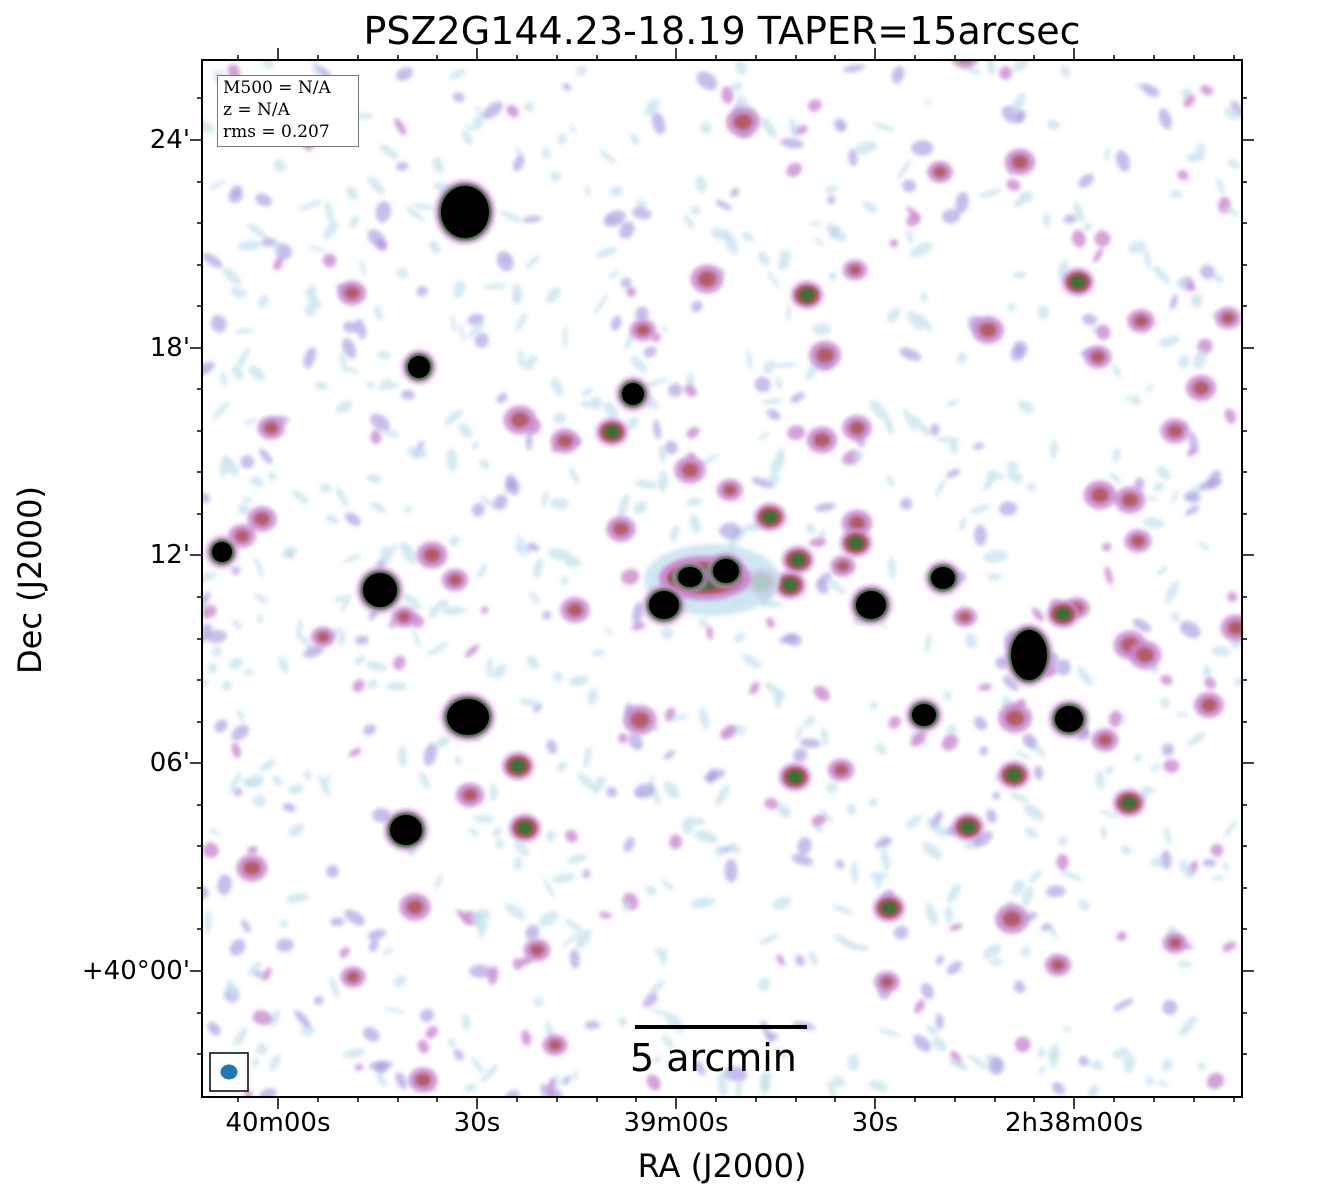 This screenshot has width=1321, height=1200. What do you see at coordinates (276, 132) in the screenshot?
I see `rms-text: rms = 0.207` at bounding box center [276, 132].